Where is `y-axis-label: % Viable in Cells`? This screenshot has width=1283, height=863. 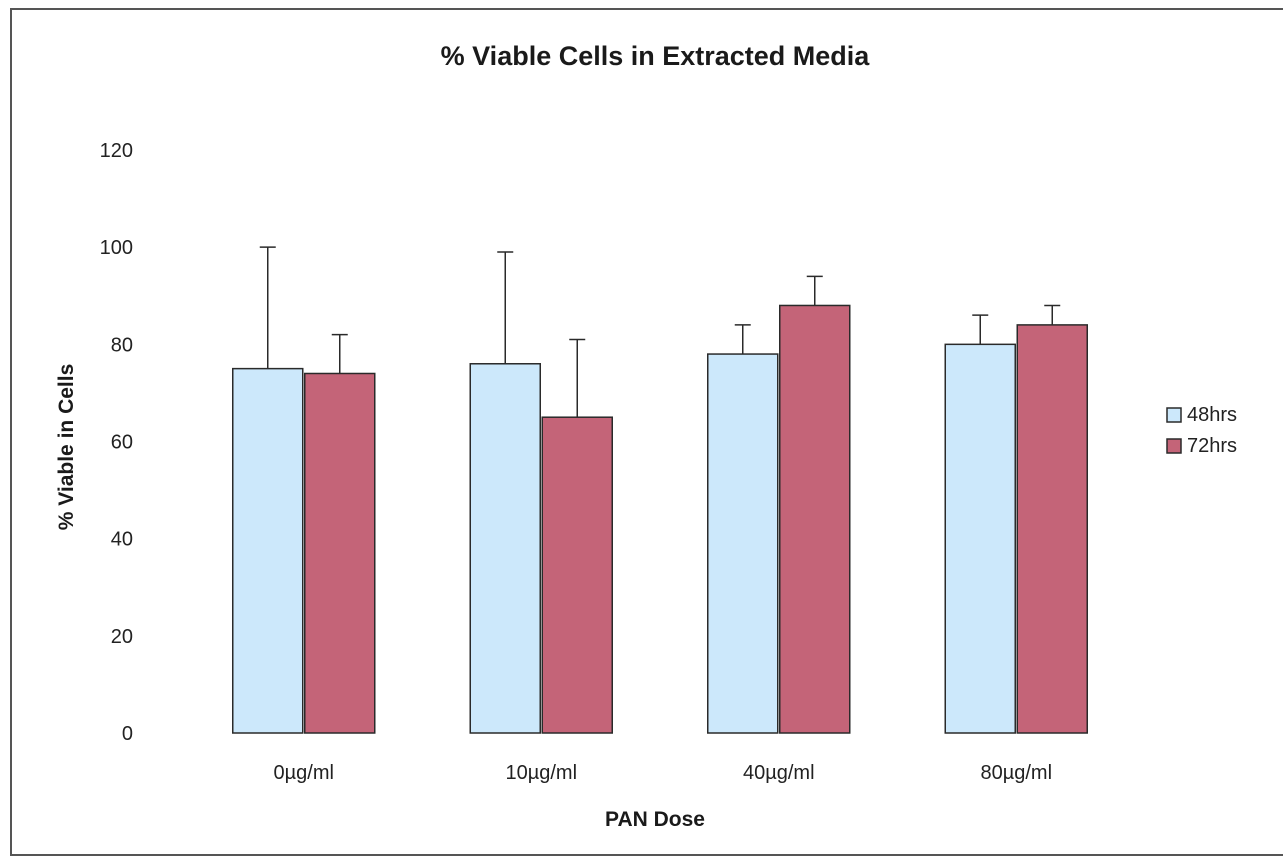 y-axis-label: % Viable in Cells is located at coordinates (66, 447).